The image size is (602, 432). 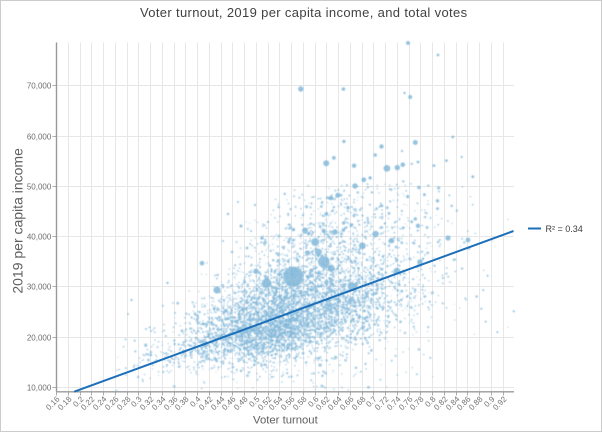 I want to click on svg-text: 10,000, so click(x=39, y=387).